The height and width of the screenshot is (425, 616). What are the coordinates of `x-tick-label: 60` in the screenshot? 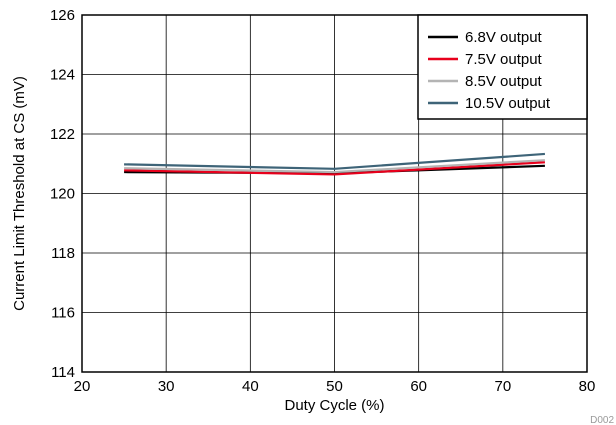 It's located at (418, 386).